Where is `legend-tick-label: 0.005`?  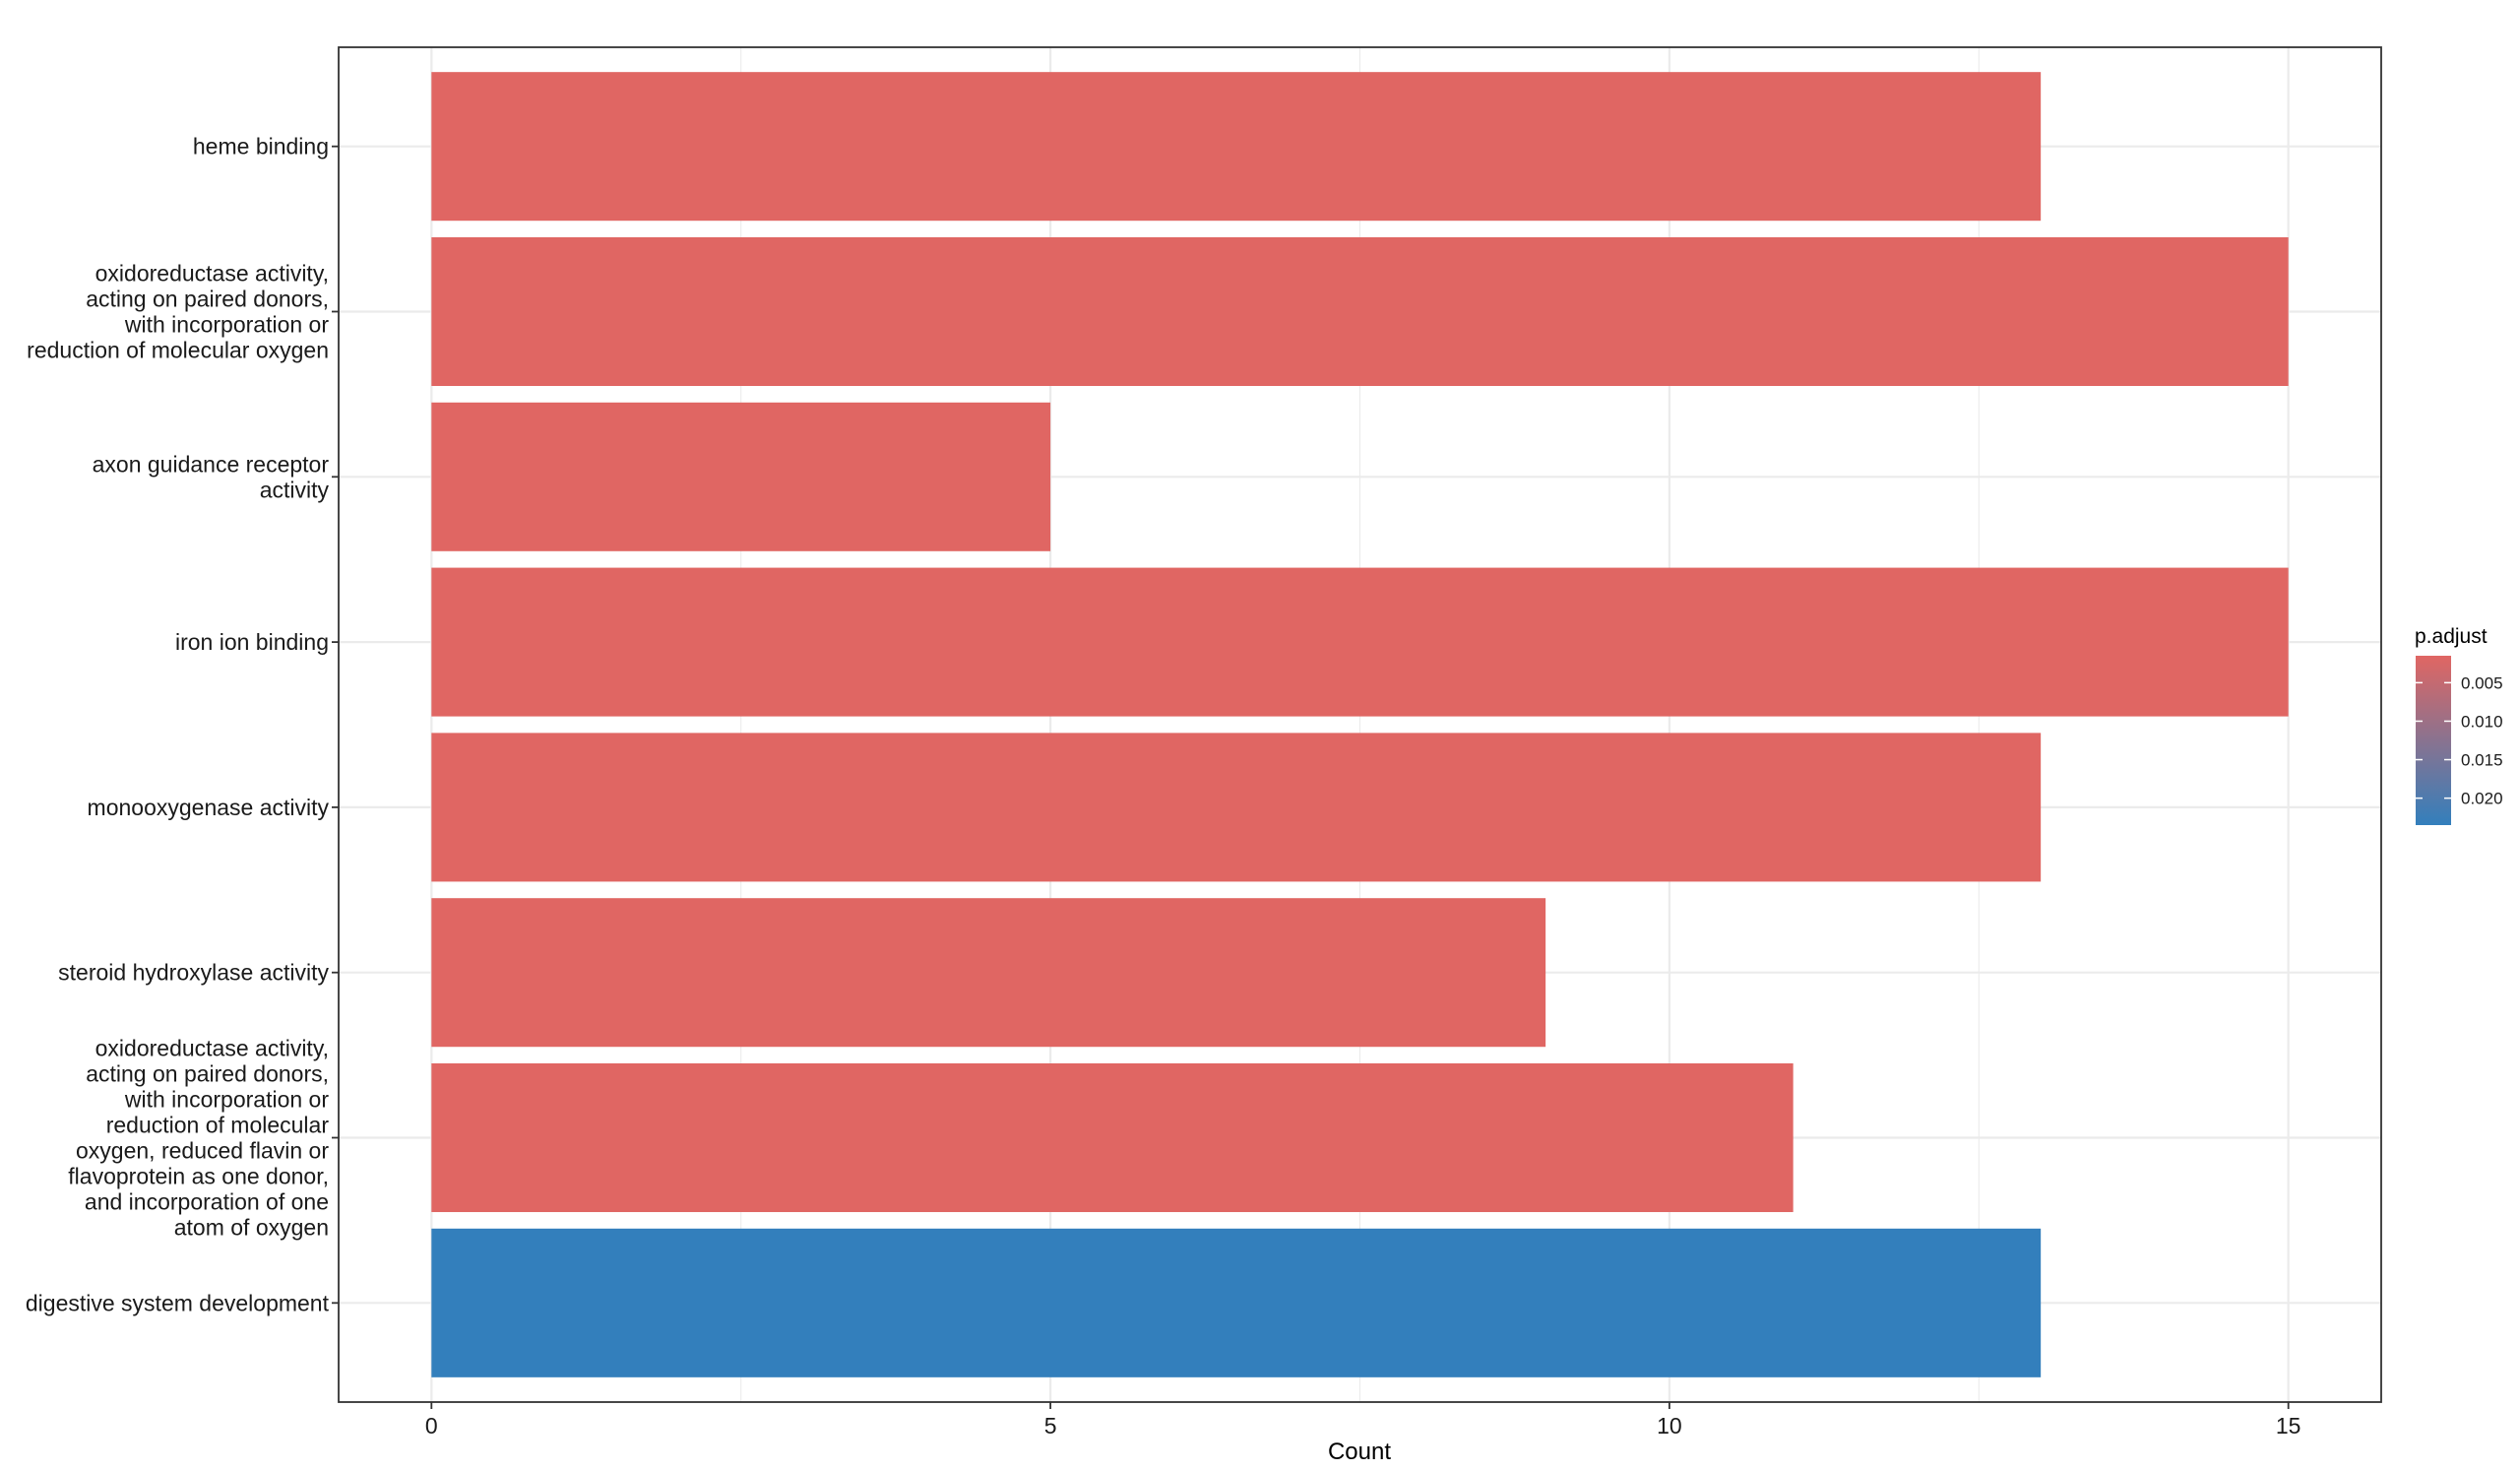
legend-tick-label: 0.005 is located at coordinates (2482, 682).